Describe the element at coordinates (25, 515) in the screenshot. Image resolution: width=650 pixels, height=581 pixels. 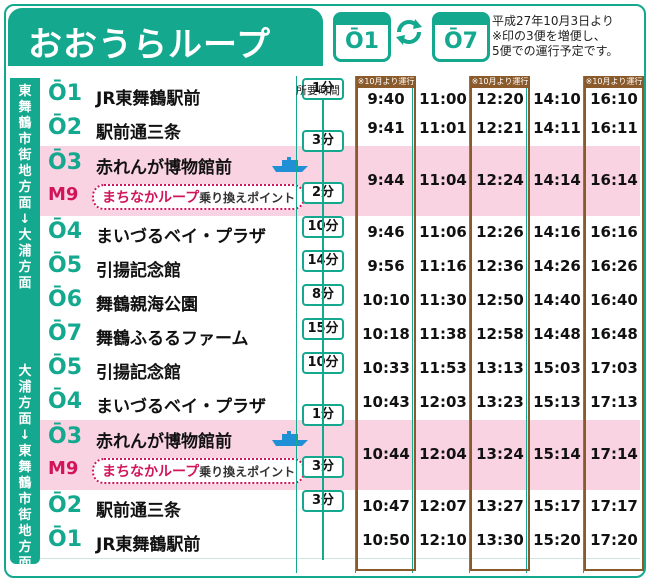
I see `direction-char: 街` at that location.